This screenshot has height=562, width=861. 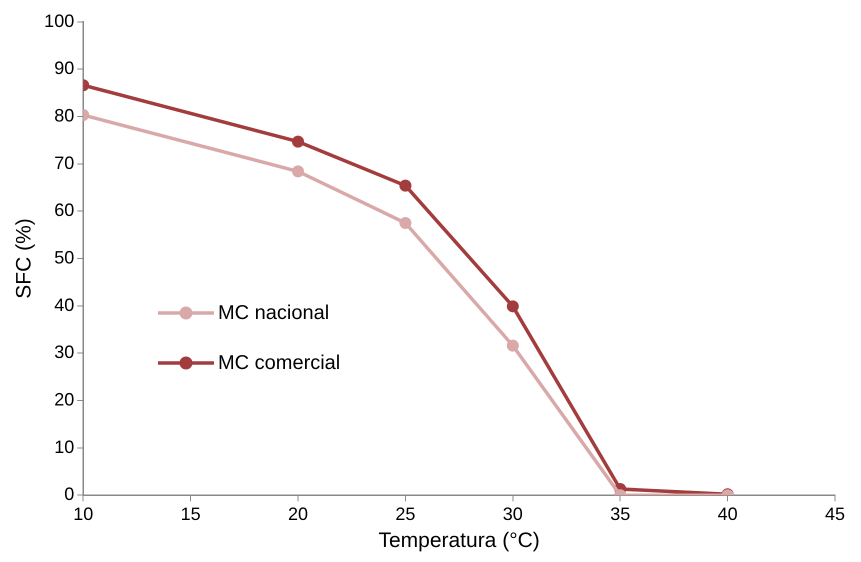 What do you see at coordinates (459, 540) in the screenshot?
I see `x-axis-title: Temperatura (°C)` at bounding box center [459, 540].